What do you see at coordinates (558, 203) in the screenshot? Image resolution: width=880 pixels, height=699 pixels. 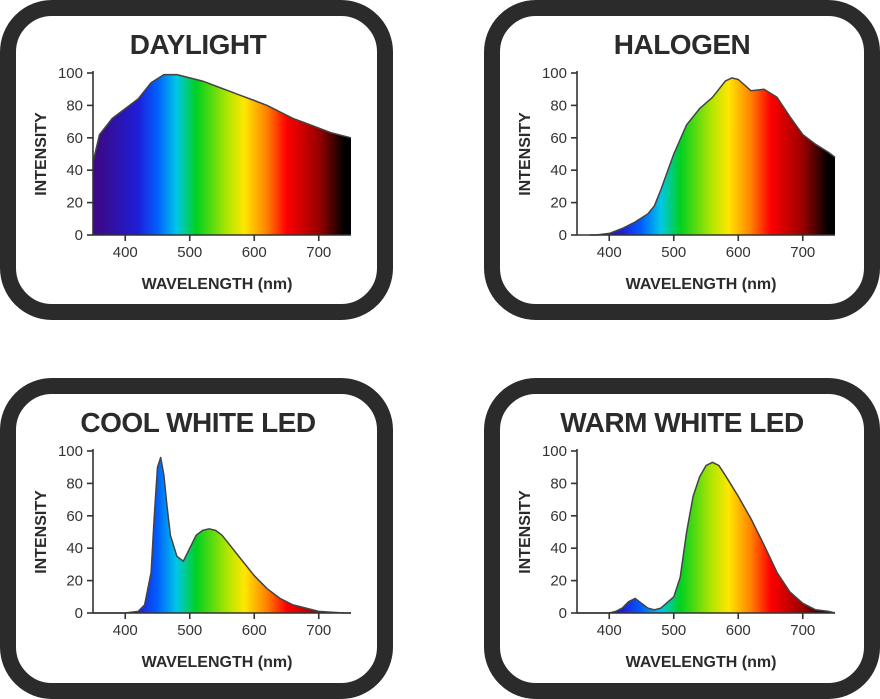 I see `halogen-y-tick-label: 20` at bounding box center [558, 203].